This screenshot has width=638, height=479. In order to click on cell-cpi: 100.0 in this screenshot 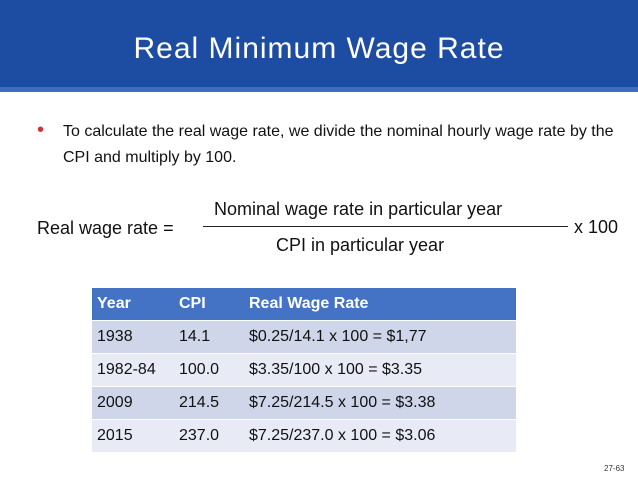, I will do `click(209, 370)`.